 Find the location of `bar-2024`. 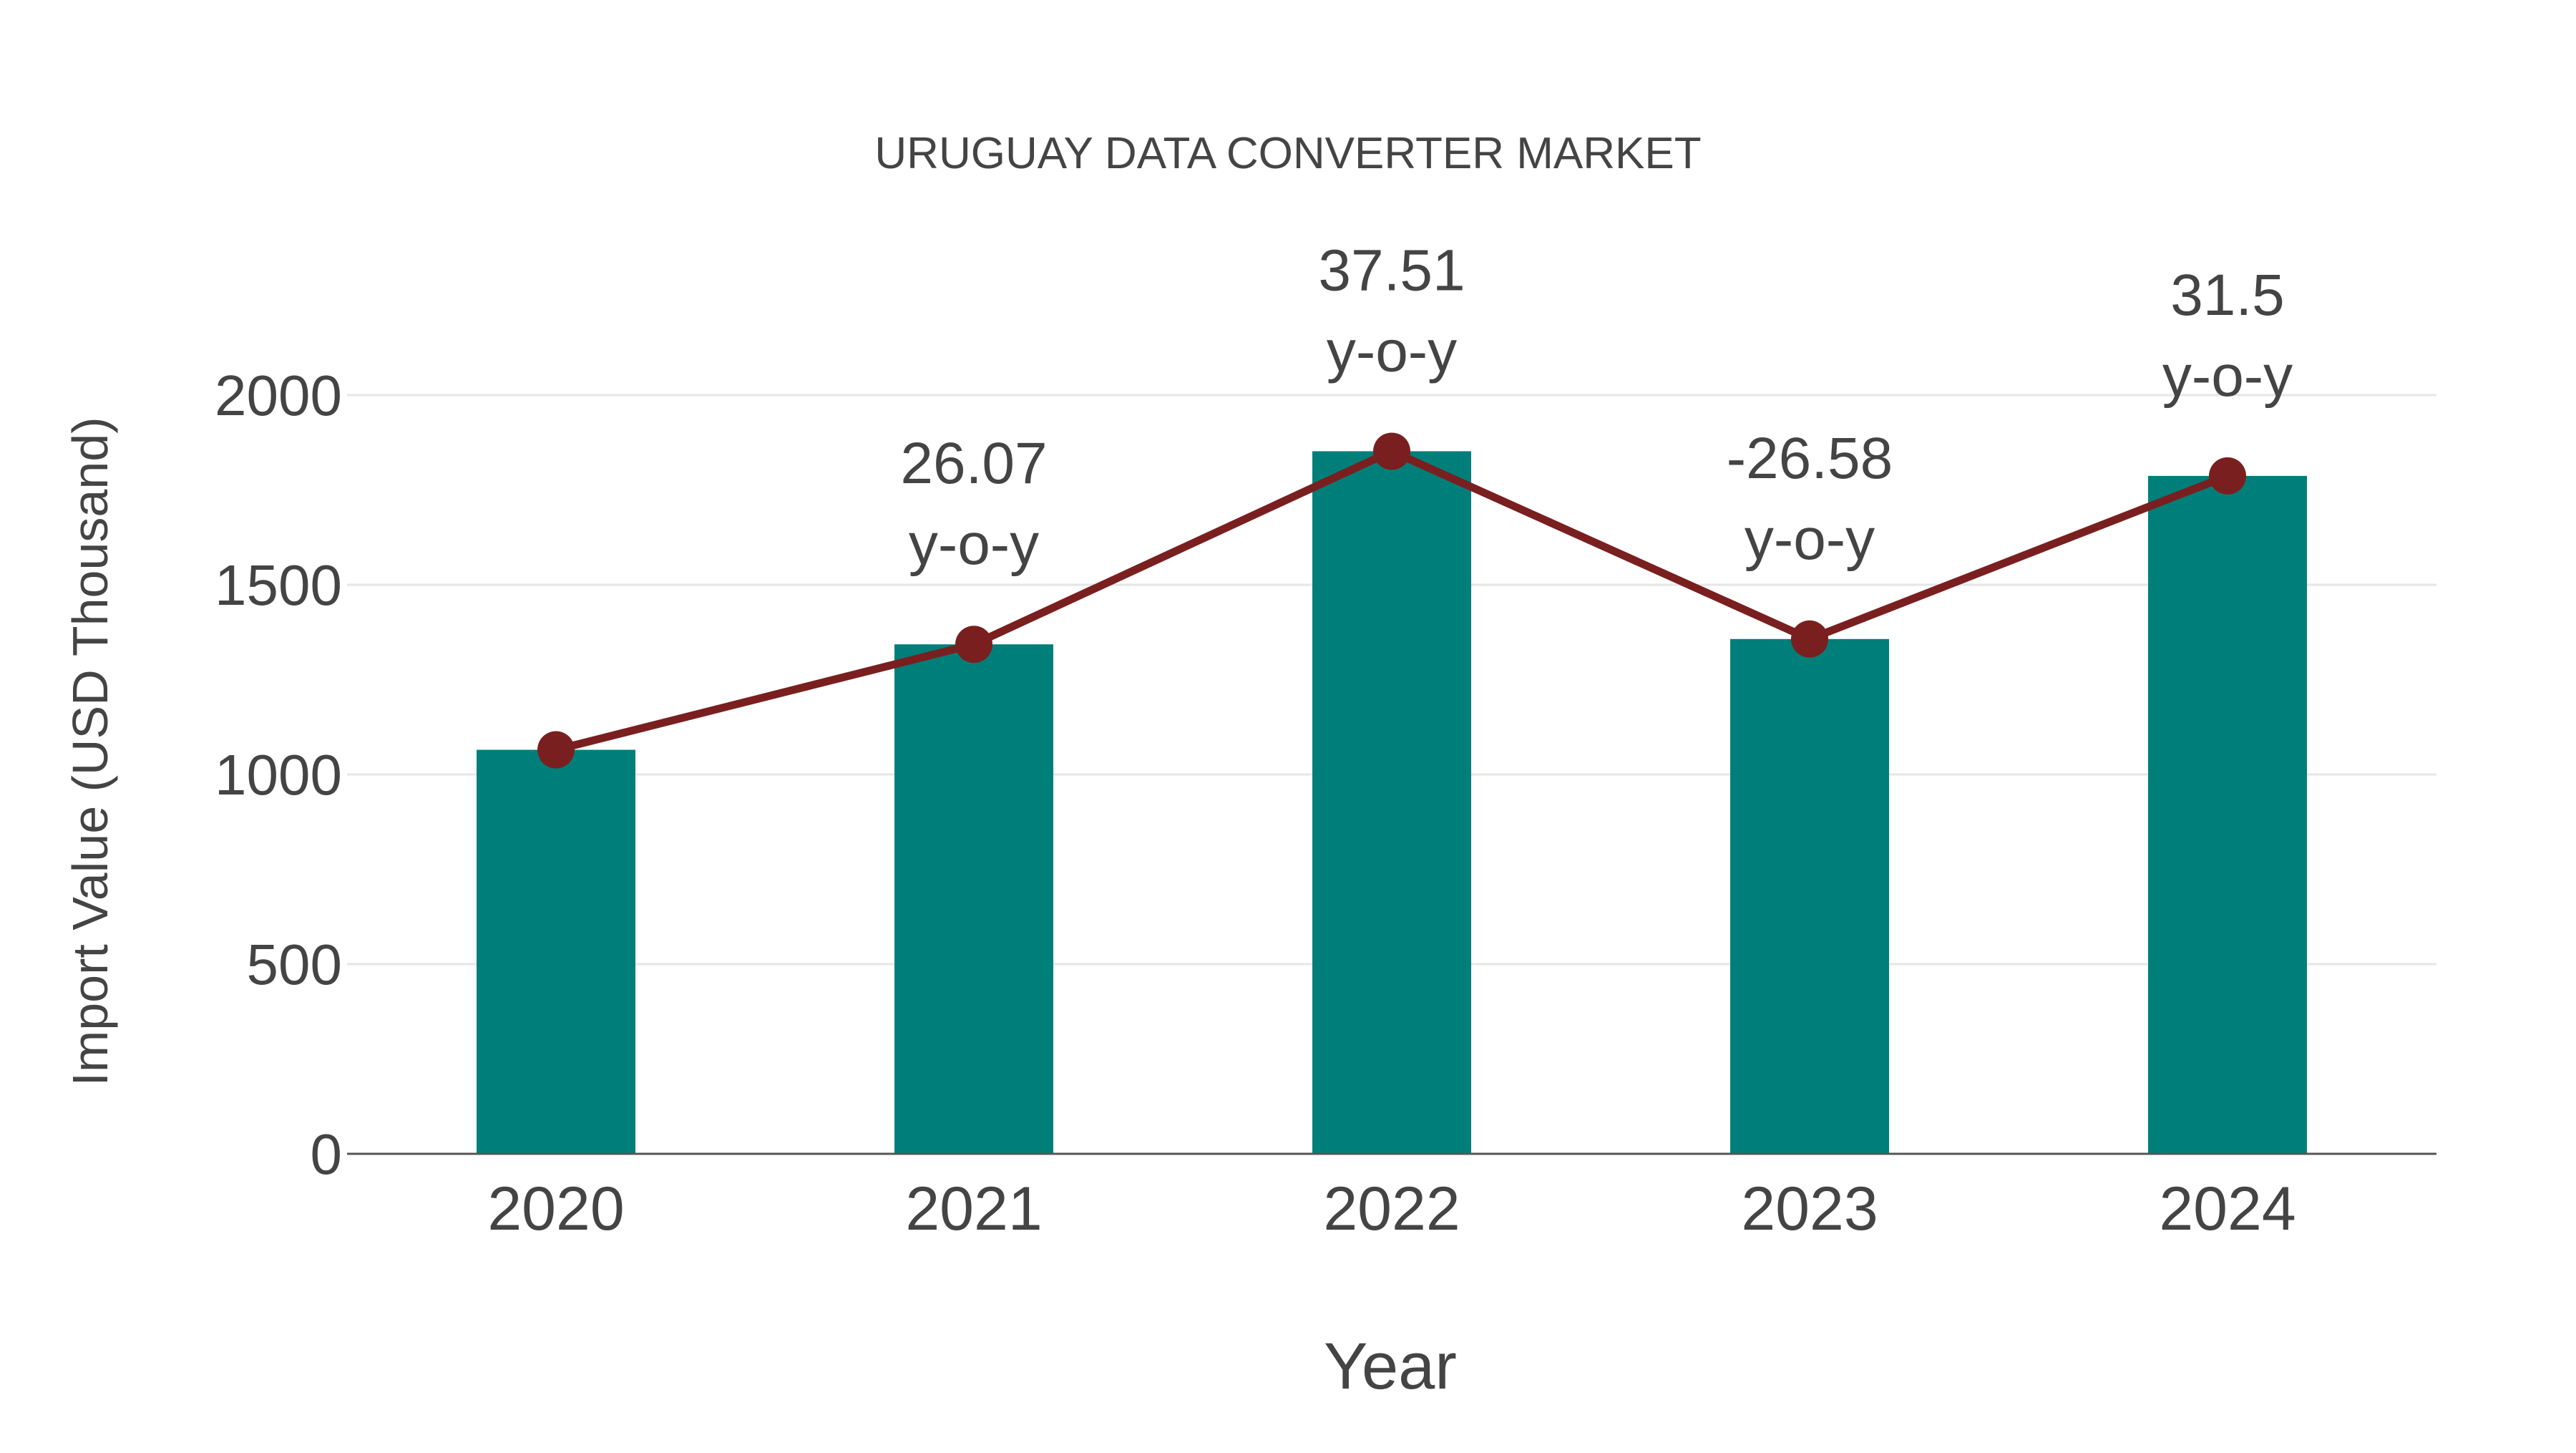

bar-2024 is located at coordinates (2227, 814).